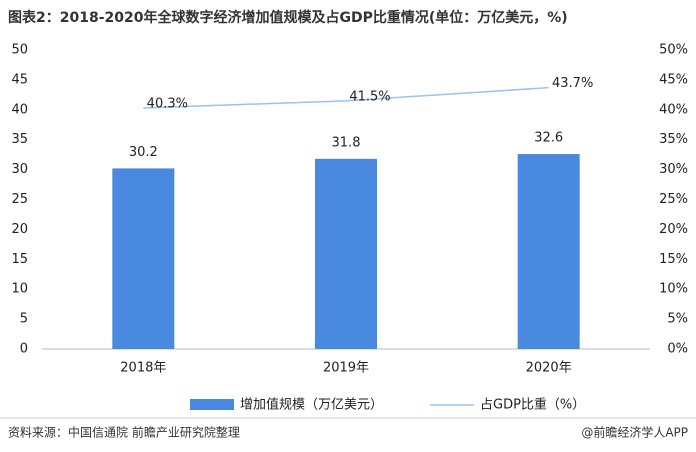 The height and width of the screenshot is (452, 696). I want to click on y-tick-label: 25, so click(19, 199).